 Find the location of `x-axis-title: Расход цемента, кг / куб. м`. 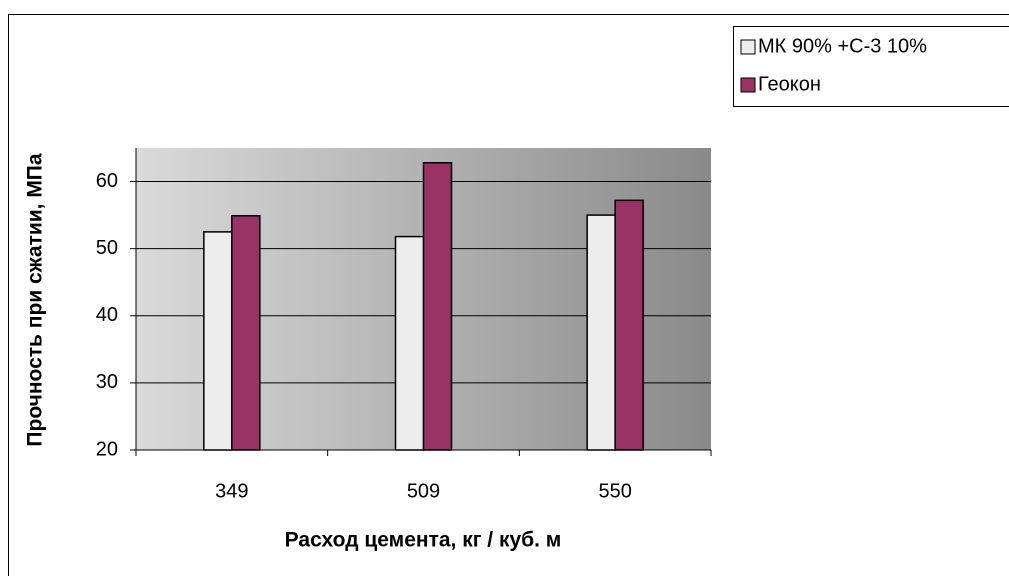

x-axis-title: Расход цемента, кг / куб. м is located at coordinates (423, 540).